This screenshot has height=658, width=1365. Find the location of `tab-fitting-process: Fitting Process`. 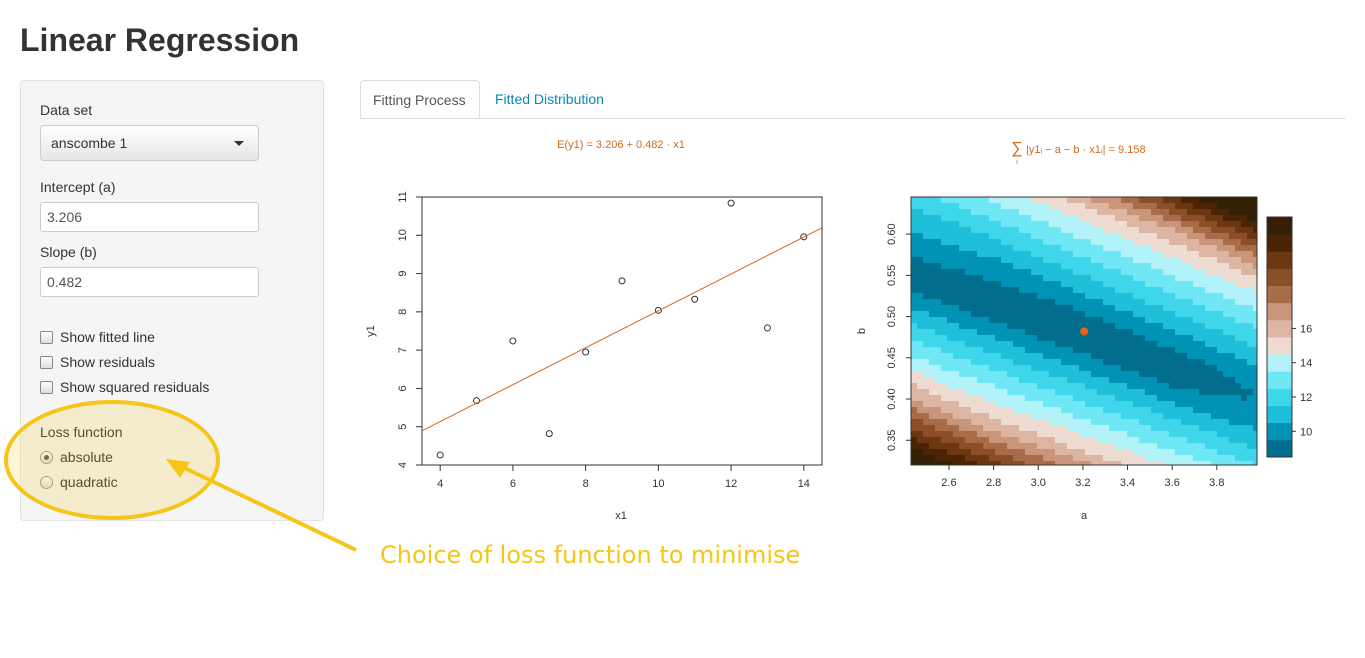

tab-fitting-process: Fitting Process is located at coordinates (420, 99).